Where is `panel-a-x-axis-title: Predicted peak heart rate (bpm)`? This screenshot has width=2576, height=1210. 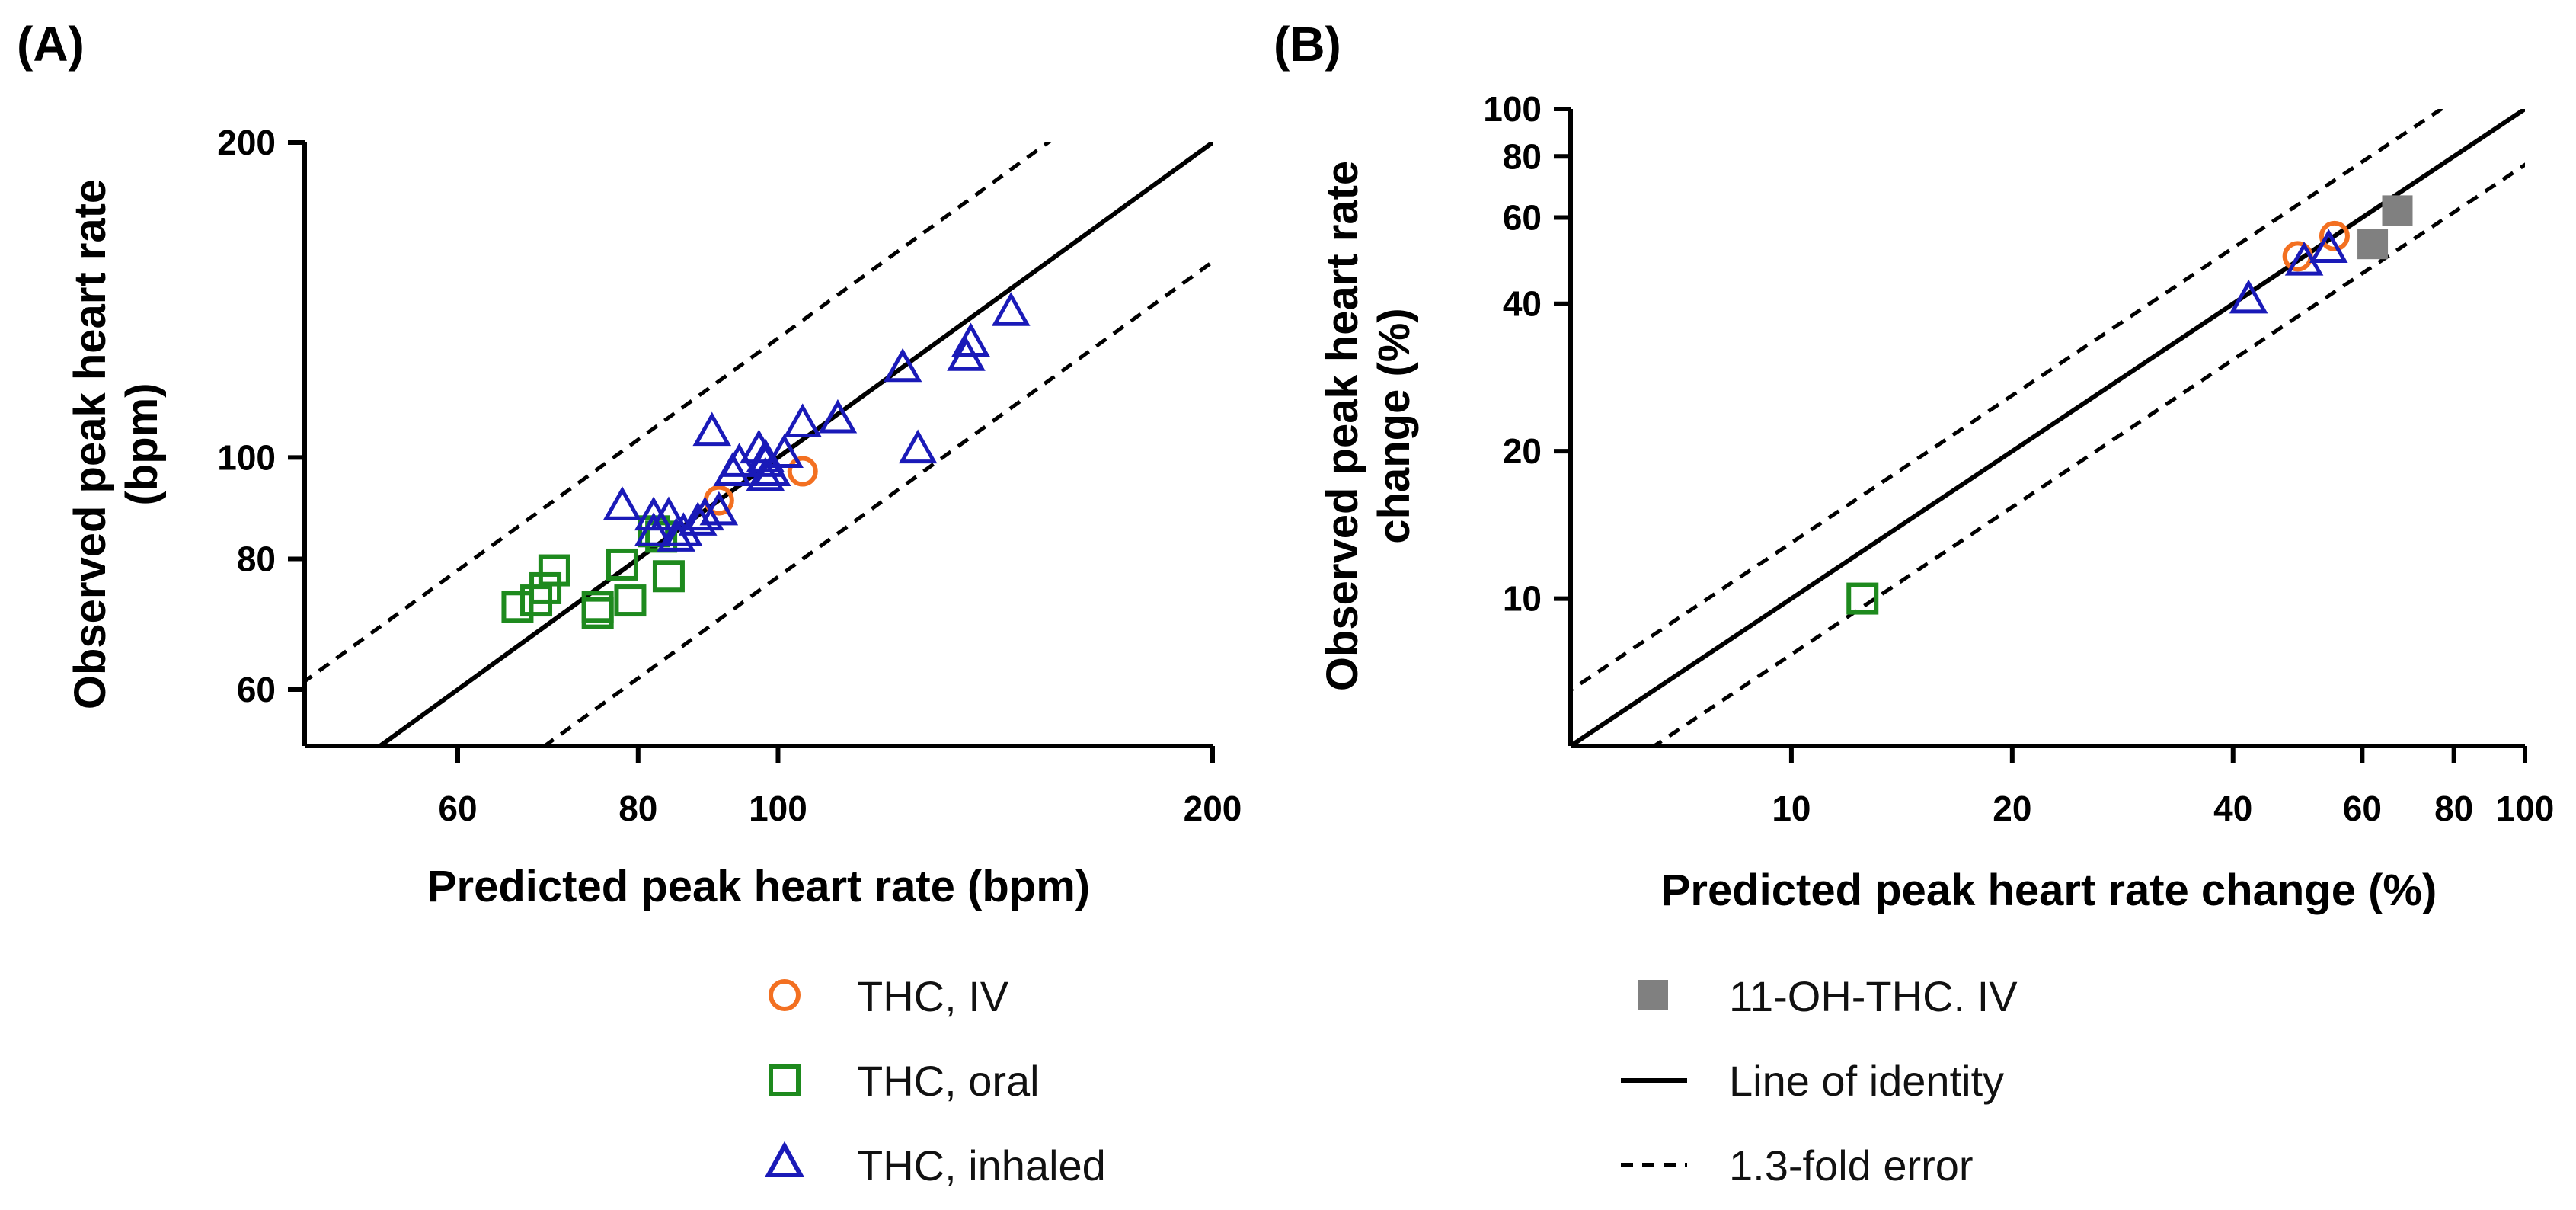
panel-a-x-axis-title: Predicted peak heart rate (bpm) is located at coordinates (758, 886).